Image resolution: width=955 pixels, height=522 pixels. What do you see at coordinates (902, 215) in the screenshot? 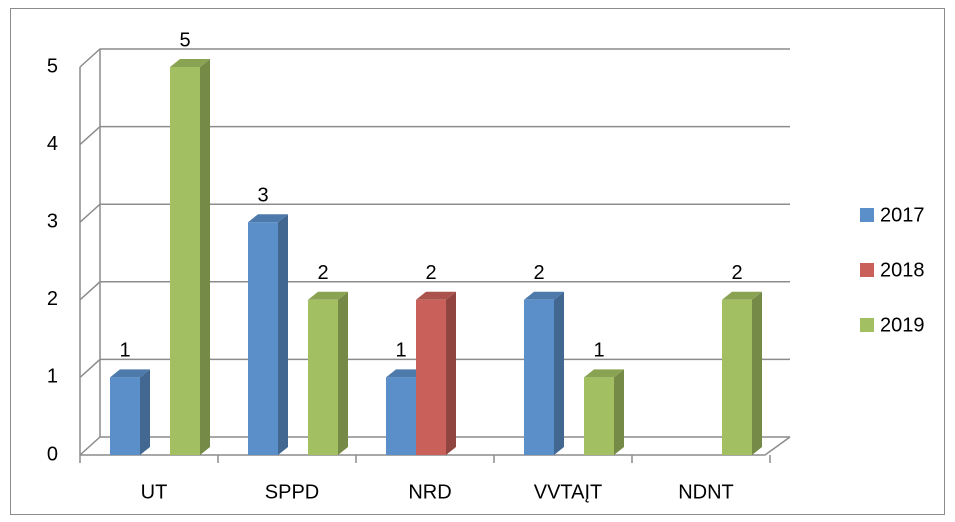
I see `legend-label: 2017` at bounding box center [902, 215].